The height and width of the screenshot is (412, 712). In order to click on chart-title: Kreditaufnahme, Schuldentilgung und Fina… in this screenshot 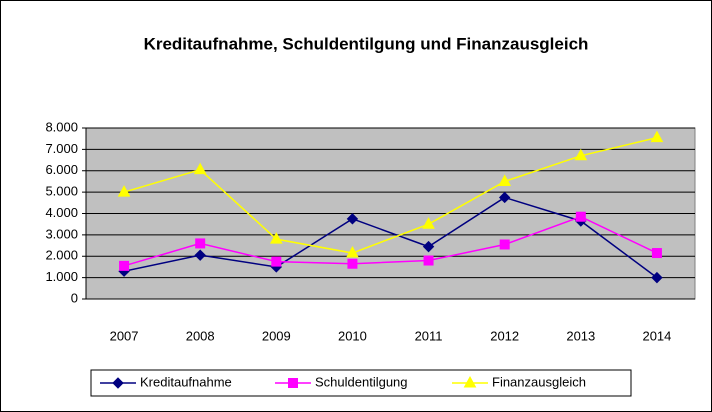, I will do `click(366, 43)`.